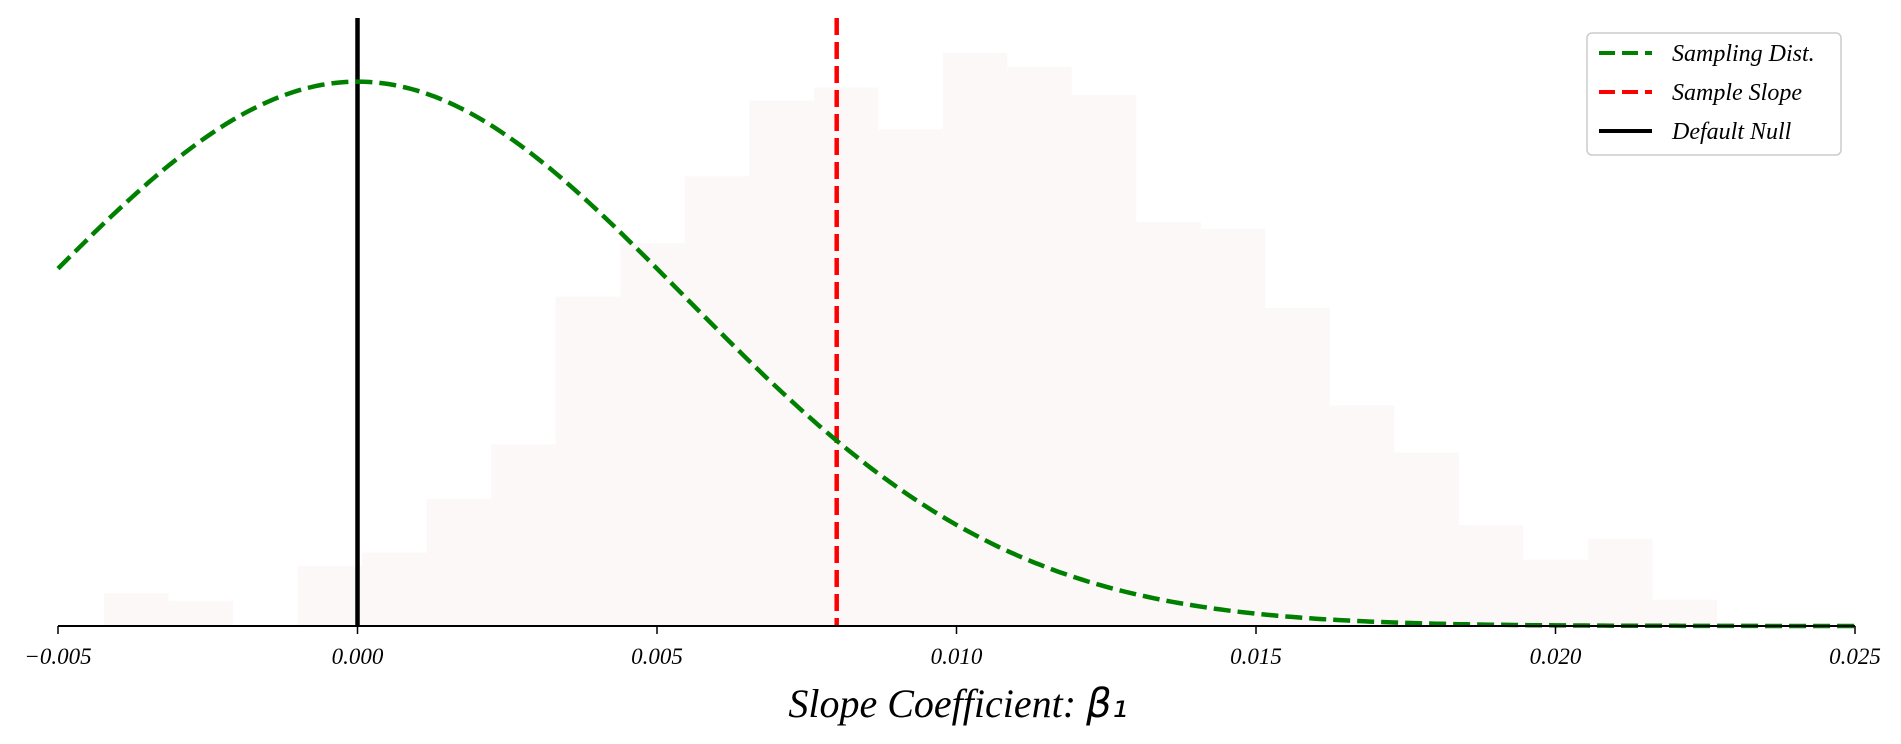 This screenshot has width=1901, height=744. What do you see at coordinates (1855, 656) in the screenshot?
I see `x-tick-label: 0.025` at bounding box center [1855, 656].